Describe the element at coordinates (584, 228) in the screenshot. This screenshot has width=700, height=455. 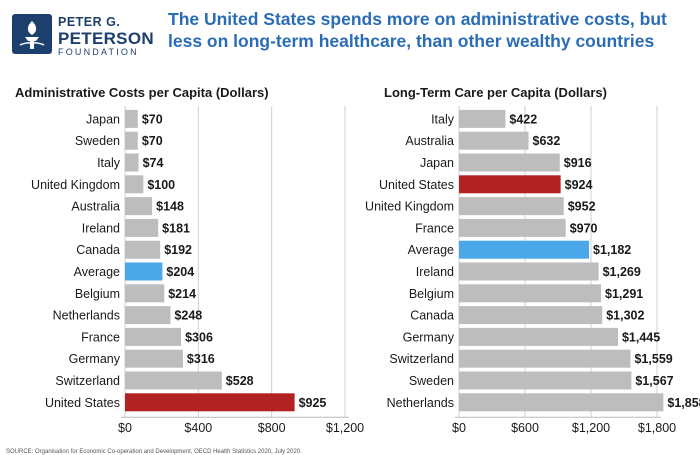
I see `value-label: $970` at that location.